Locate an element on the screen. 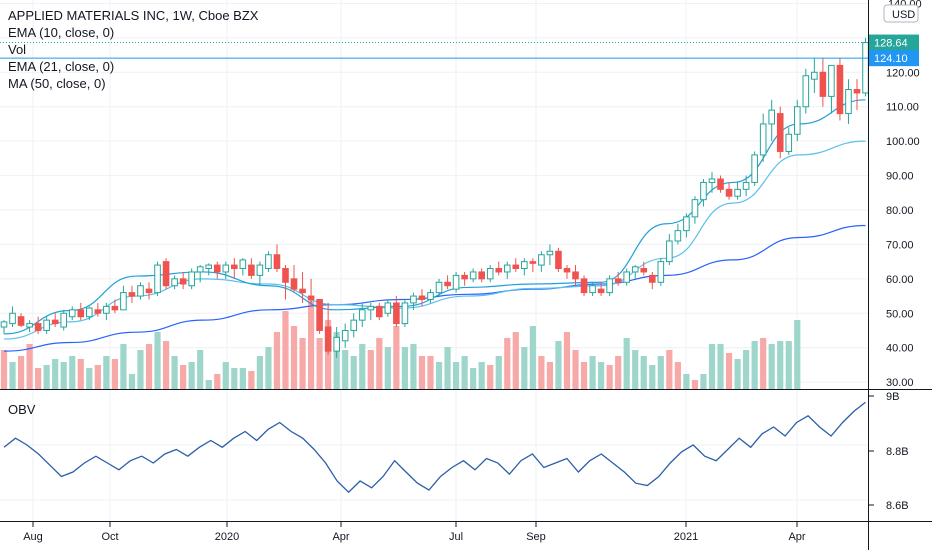 Image resolution: width=932 pixels, height=550 pixels. obv-tick-label: 9B is located at coordinates (892, 397).